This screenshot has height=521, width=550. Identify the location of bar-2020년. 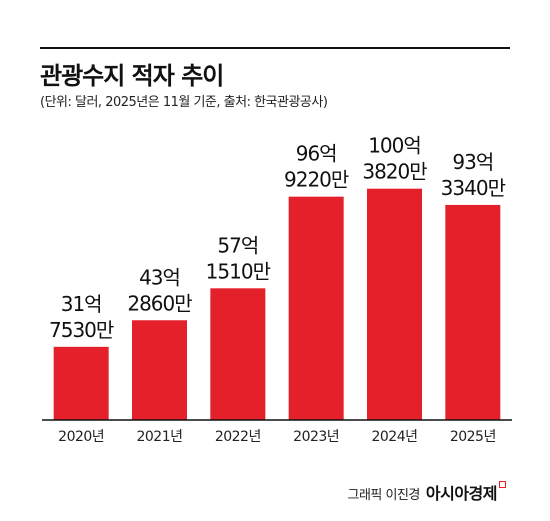
(81, 383).